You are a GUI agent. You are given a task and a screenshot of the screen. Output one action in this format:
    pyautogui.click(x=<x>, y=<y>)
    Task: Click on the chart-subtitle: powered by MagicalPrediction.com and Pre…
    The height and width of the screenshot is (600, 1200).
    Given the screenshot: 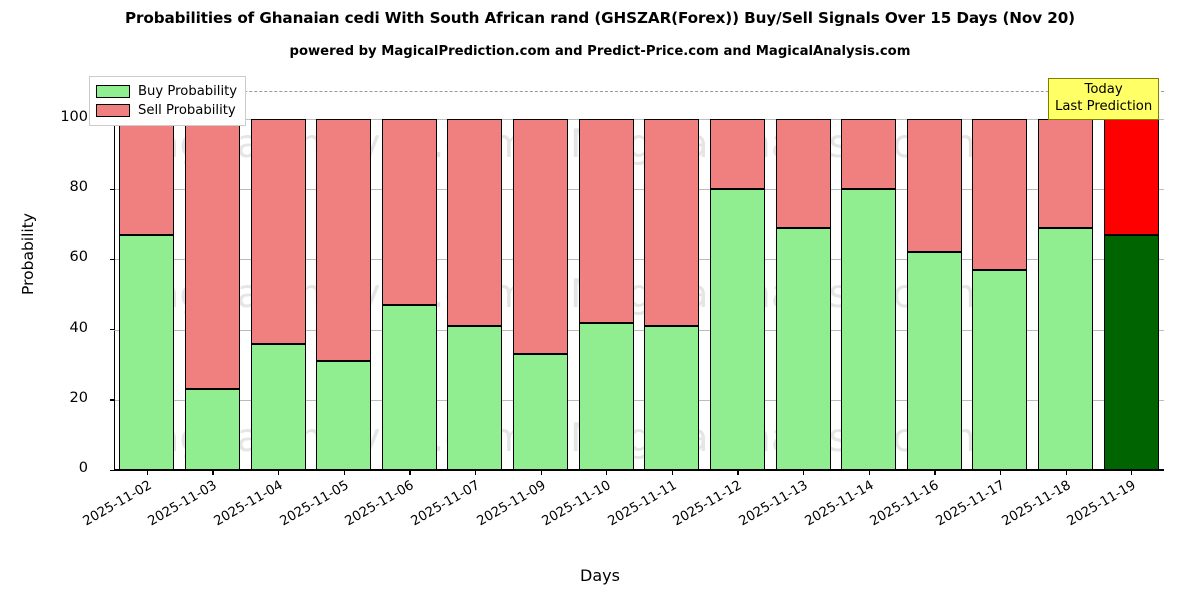 What is the action you would take?
    pyautogui.click(x=600, y=51)
    